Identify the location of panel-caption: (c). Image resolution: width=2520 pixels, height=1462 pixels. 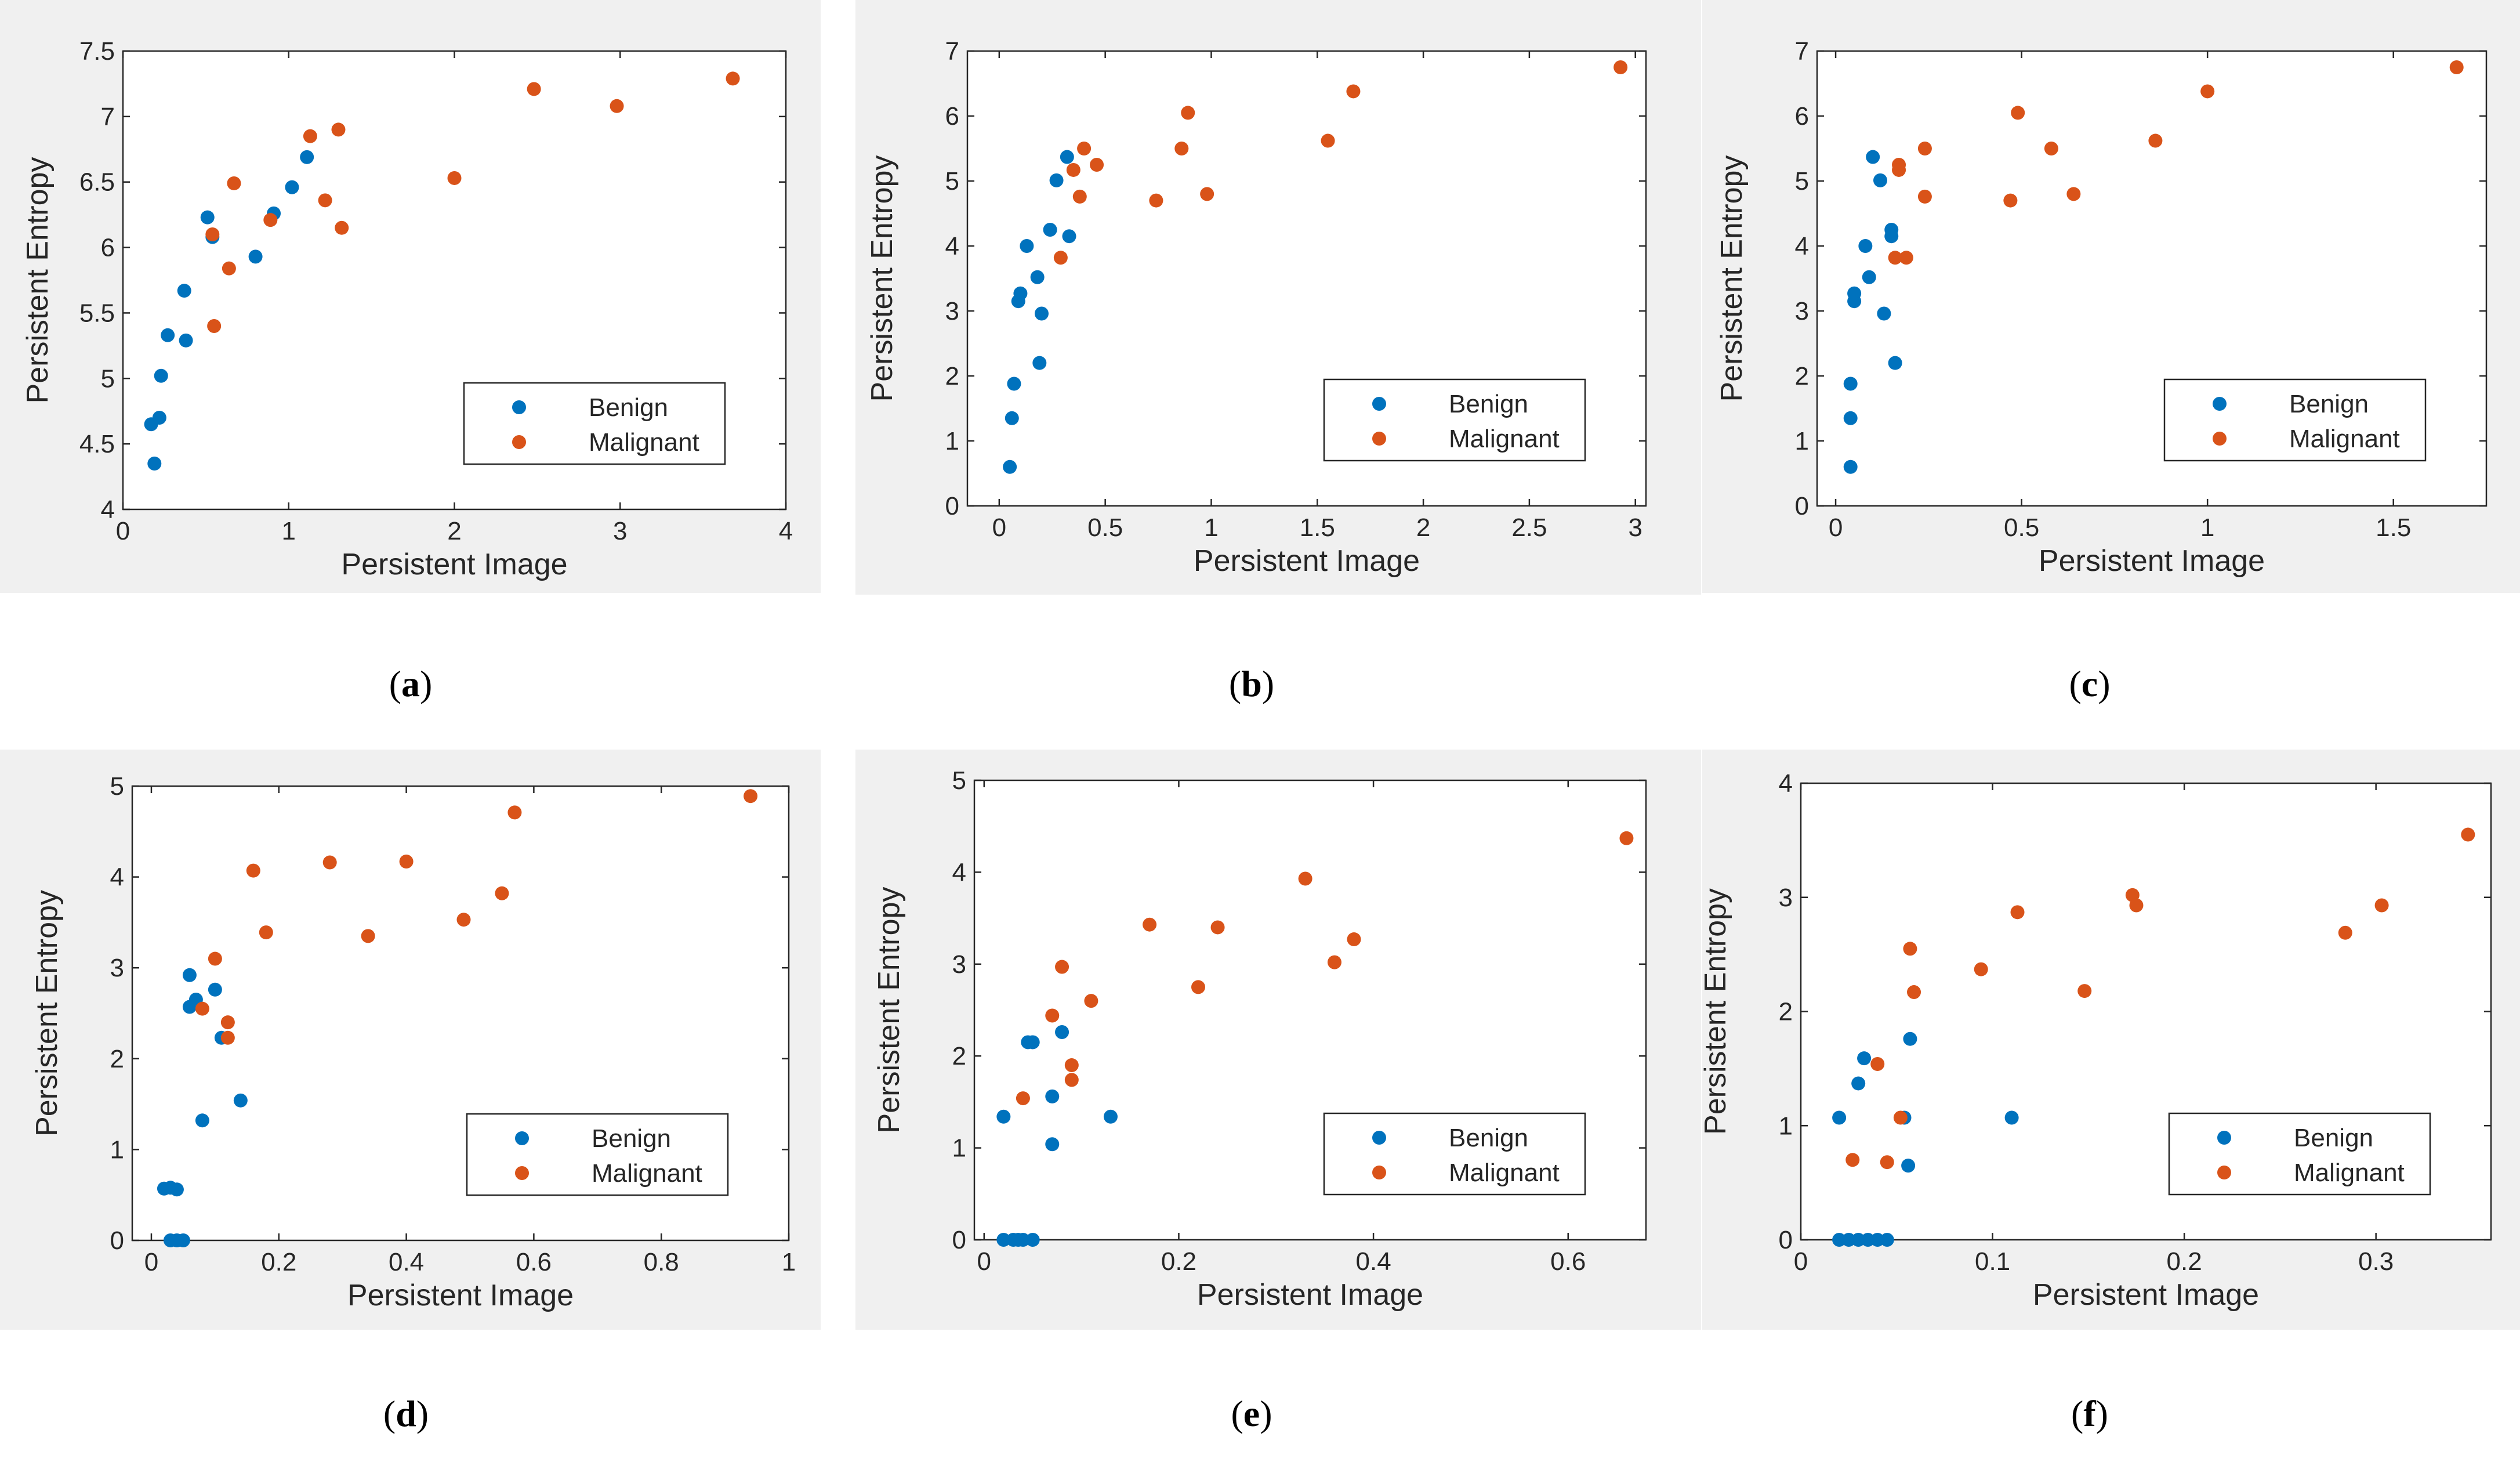
(2089, 684).